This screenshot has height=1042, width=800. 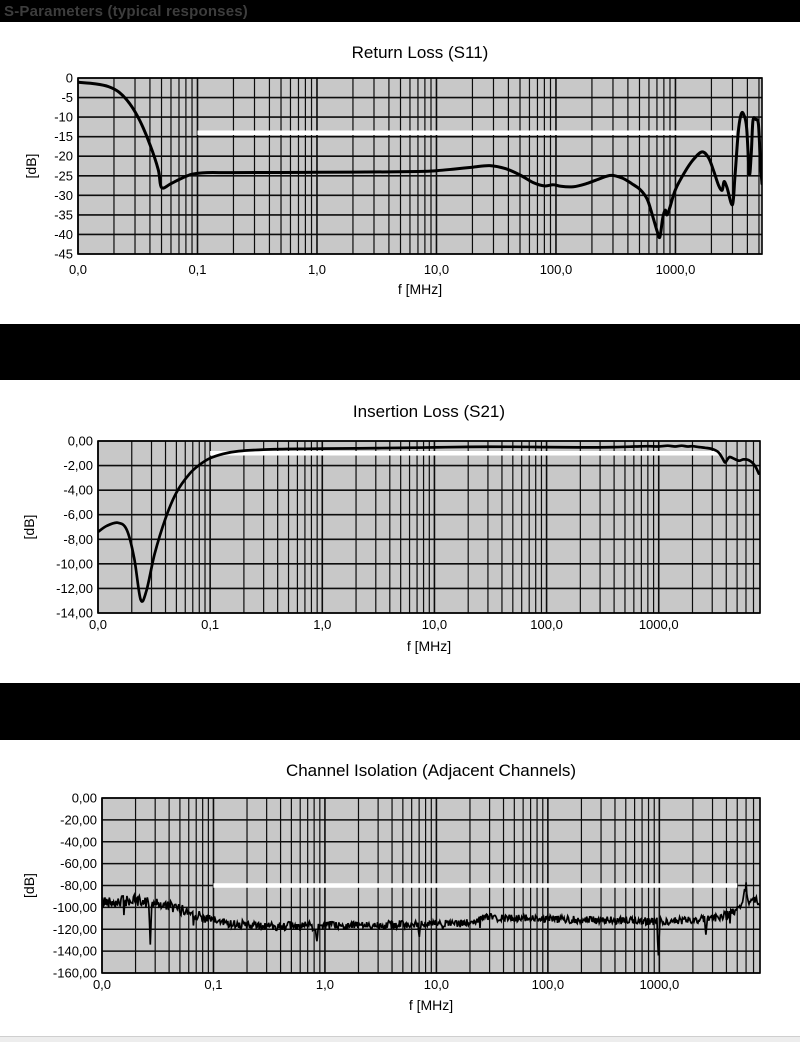 I want to click on y-tick-label: -60,00, so click(x=78, y=863).